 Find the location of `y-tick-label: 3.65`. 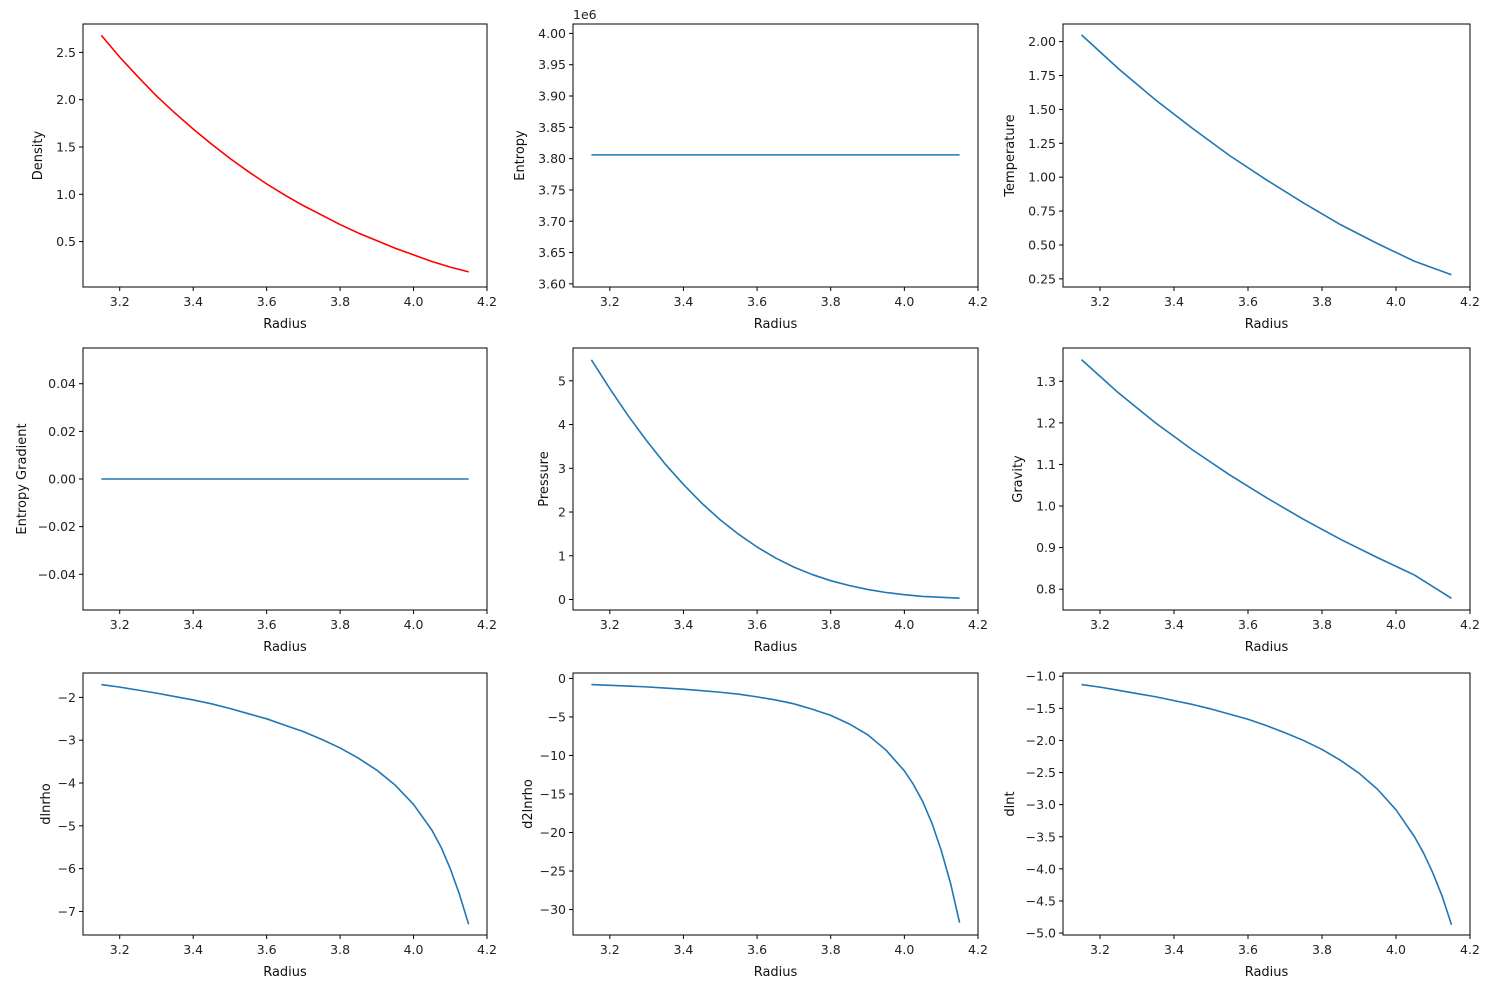

y-tick-label: 3.65 is located at coordinates (552, 252).